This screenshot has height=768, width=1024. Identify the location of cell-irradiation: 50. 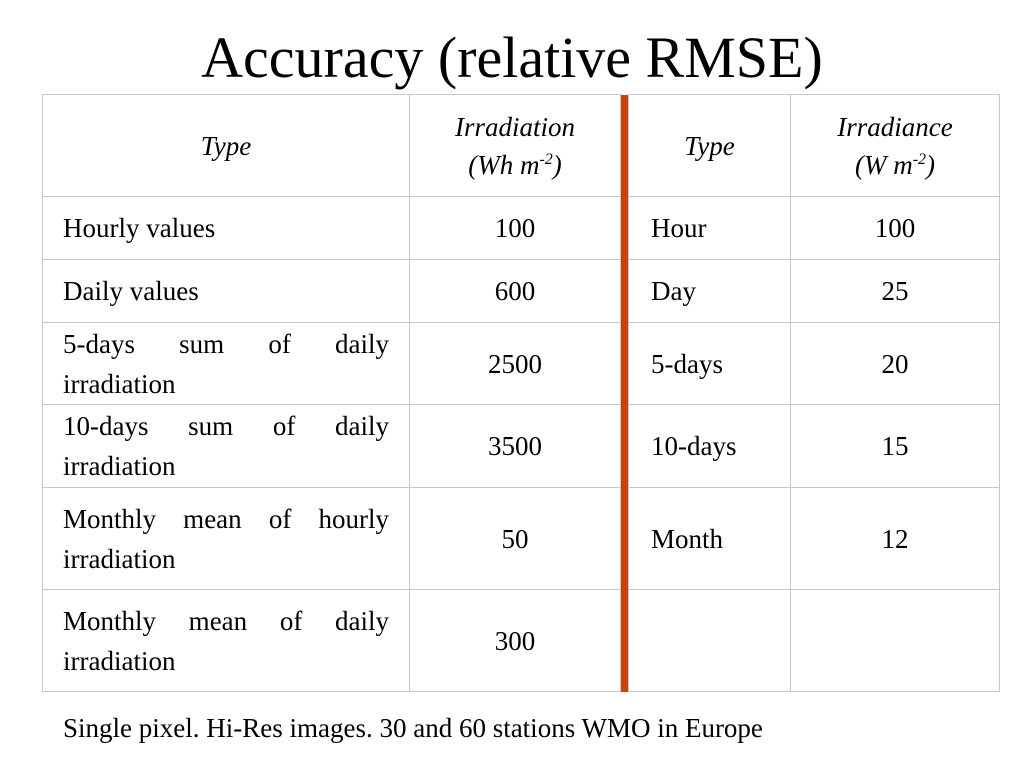
(515, 538).